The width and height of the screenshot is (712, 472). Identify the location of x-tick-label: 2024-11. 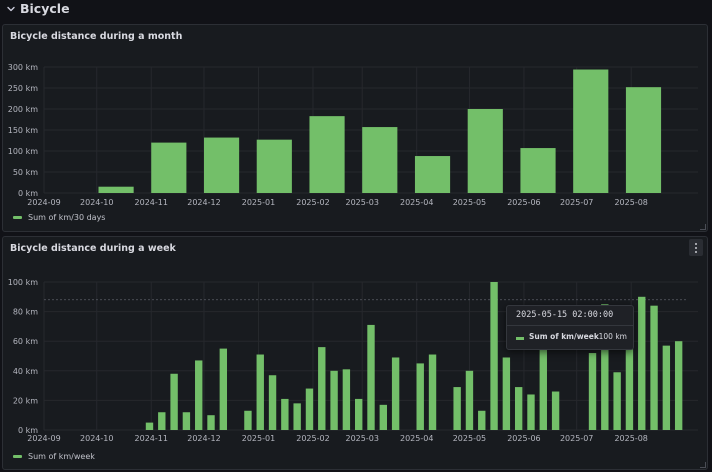
(151, 202).